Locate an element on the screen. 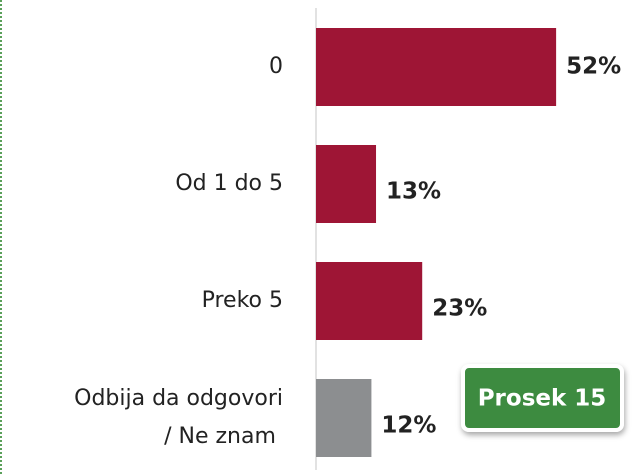  value-label: 52% is located at coordinates (593, 67).